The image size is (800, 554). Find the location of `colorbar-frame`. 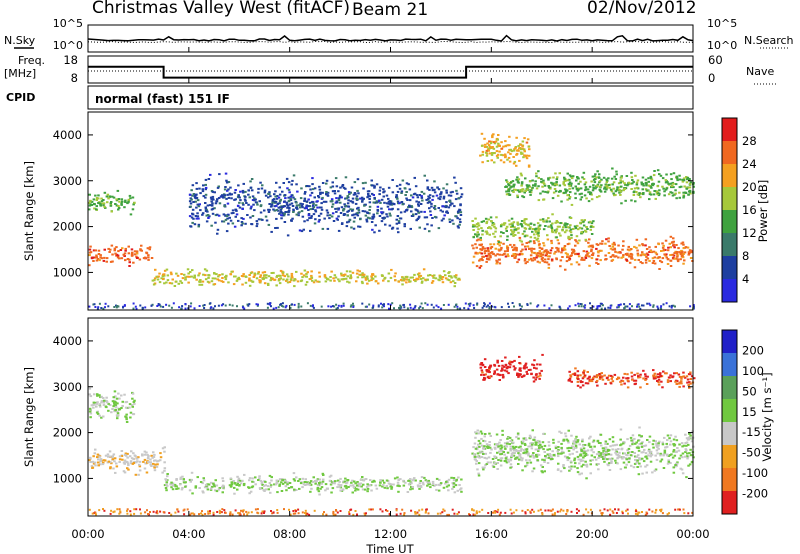

colorbar-frame is located at coordinates (729, 210).